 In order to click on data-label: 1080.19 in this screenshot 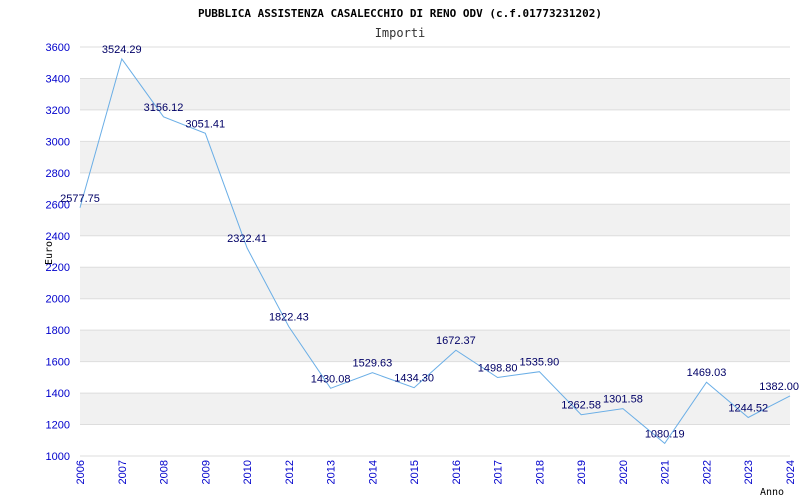, I will do `click(665, 434)`.